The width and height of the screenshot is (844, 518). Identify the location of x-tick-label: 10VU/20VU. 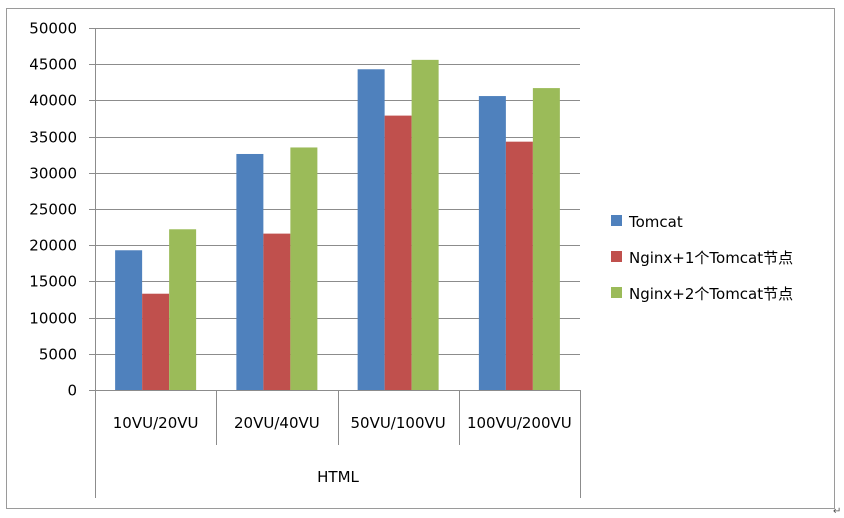
(156, 423).